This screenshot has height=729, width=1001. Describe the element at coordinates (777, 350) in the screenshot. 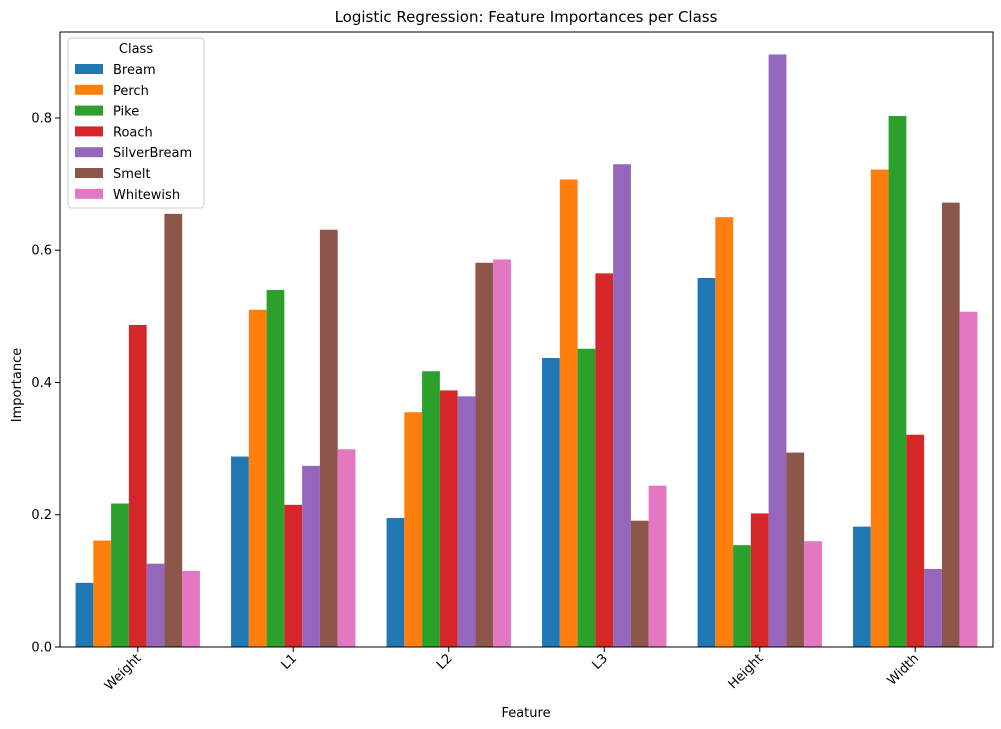

I see `bar-silverbream-height` at that location.